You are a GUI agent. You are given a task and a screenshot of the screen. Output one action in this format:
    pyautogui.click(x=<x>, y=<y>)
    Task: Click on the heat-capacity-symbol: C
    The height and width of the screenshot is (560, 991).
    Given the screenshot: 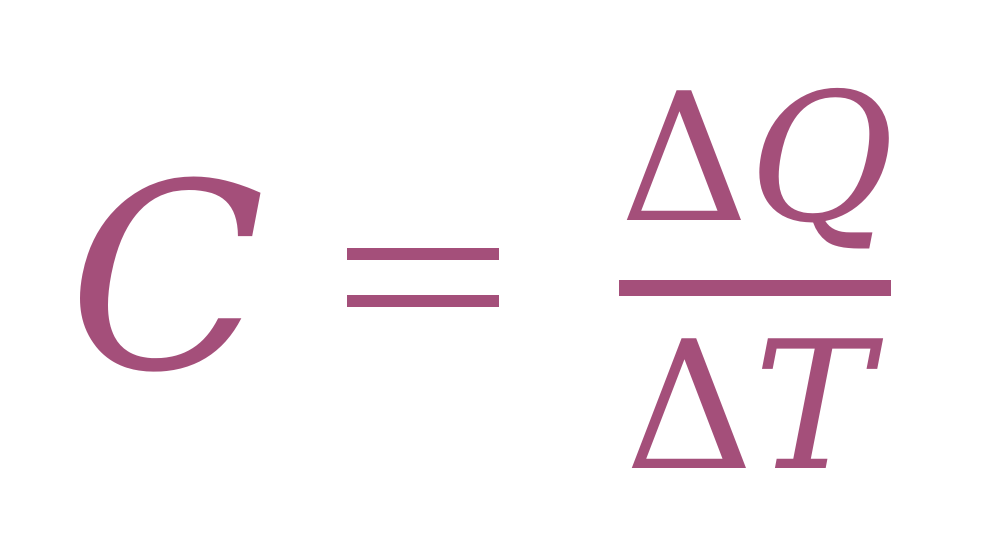 What is the action you would take?
    pyautogui.click(x=167, y=279)
    